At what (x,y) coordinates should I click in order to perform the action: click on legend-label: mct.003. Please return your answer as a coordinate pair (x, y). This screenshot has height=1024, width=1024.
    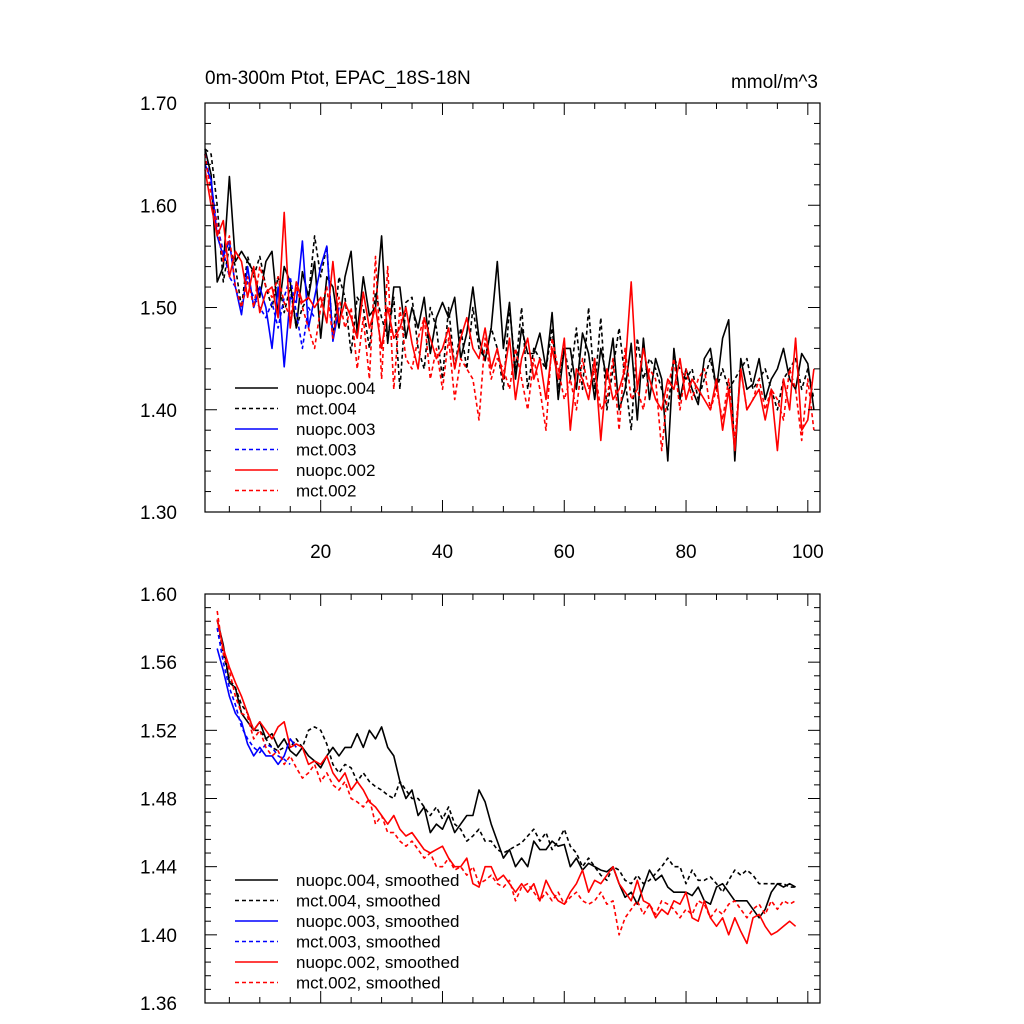
    Looking at the image, I should click on (326, 450).